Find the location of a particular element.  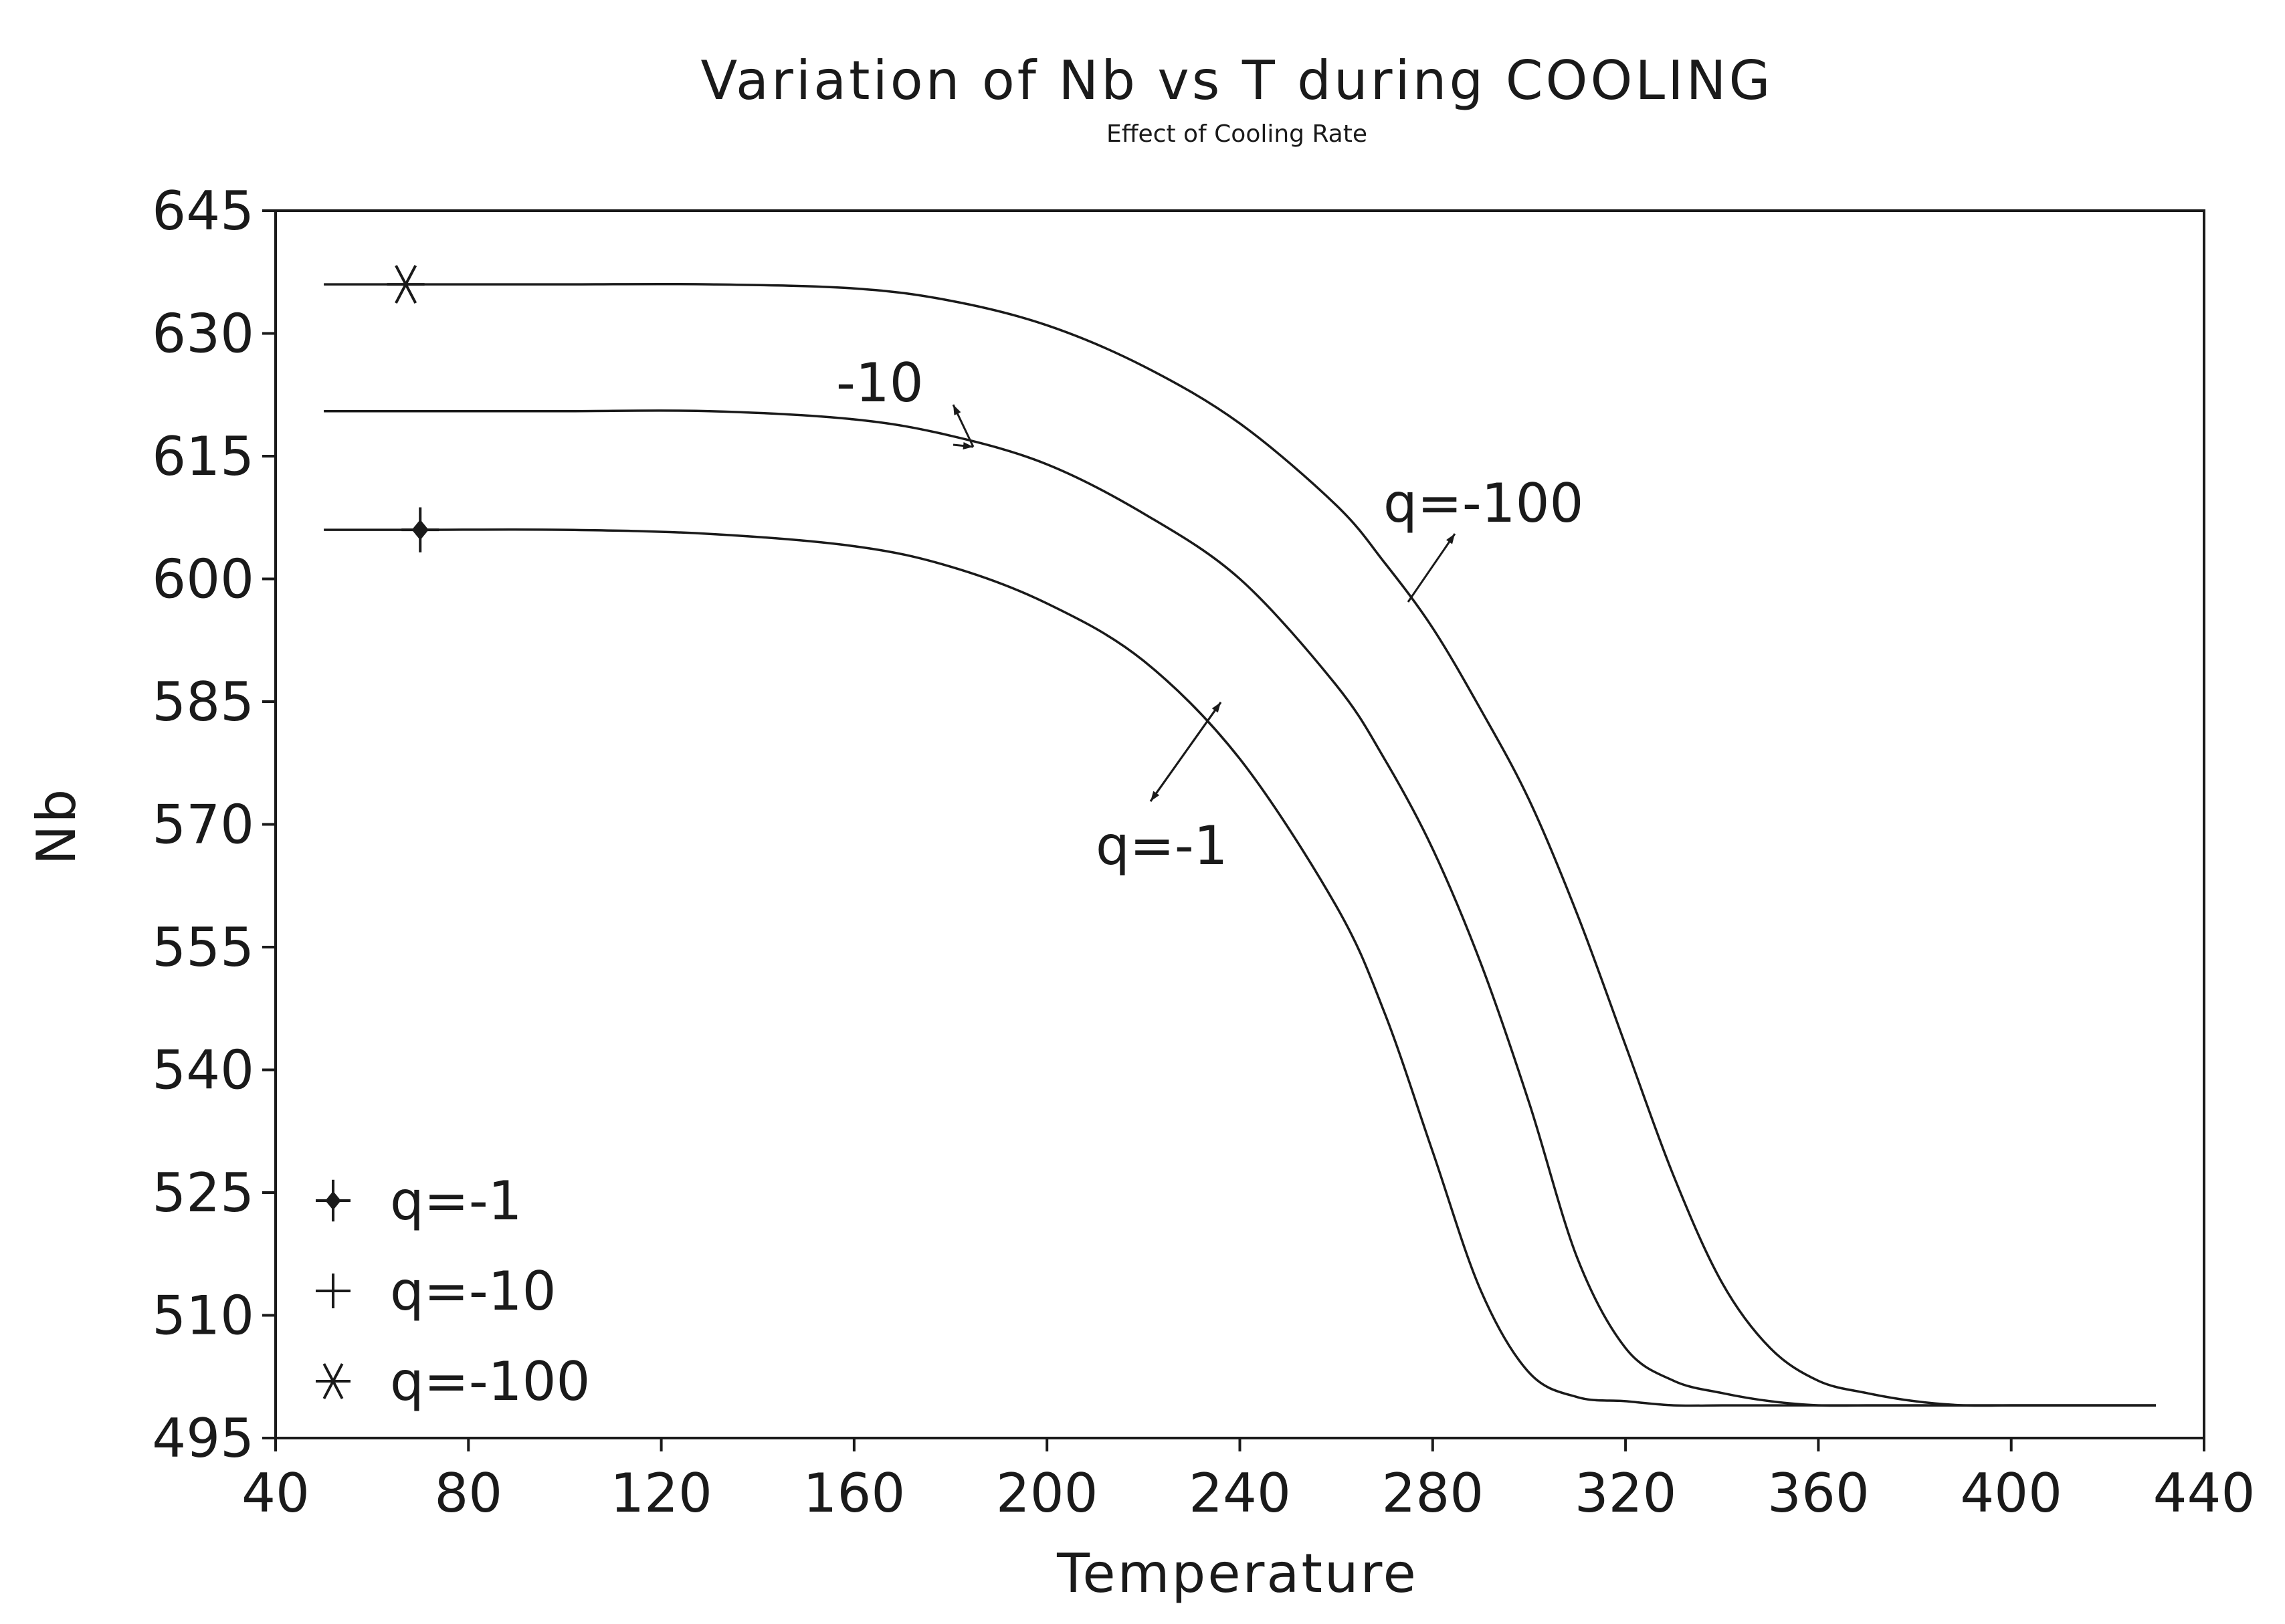

y-tick-label: 630 is located at coordinates (203, 334).